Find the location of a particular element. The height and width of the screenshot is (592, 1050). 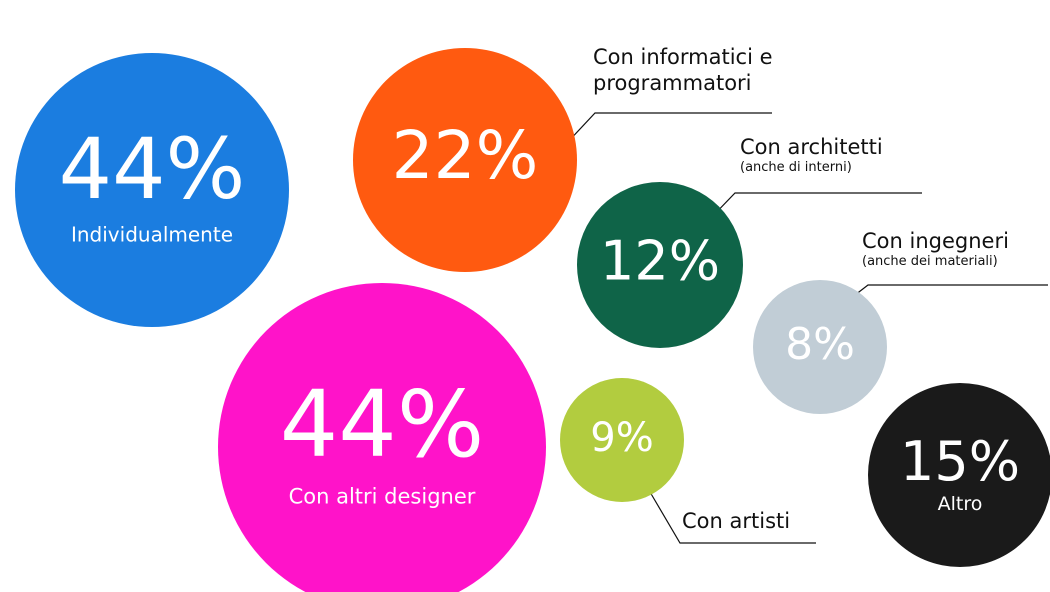

category-label: Con artisti is located at coordinates (736, 521).